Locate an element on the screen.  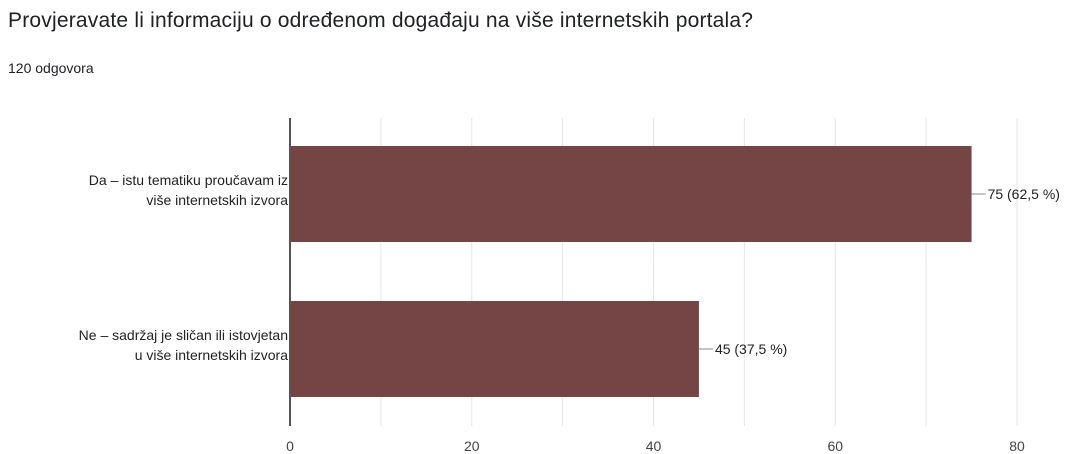
data-label: 45 (37,5 %) is located at coordinates (751, 349).